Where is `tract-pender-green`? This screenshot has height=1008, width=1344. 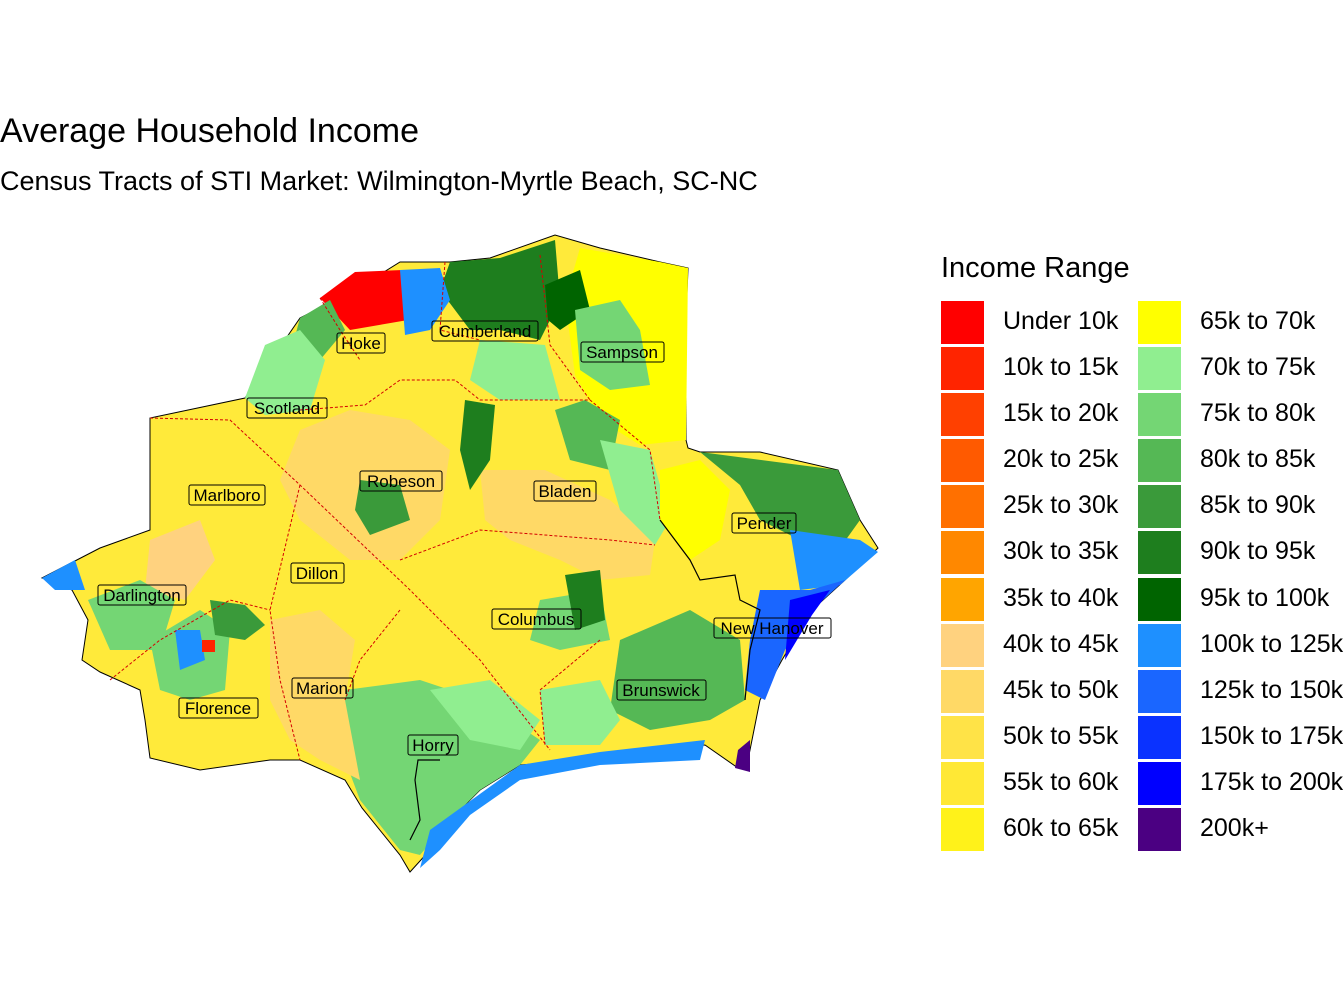 tract-pender-green is located at coordinates (780, 503).